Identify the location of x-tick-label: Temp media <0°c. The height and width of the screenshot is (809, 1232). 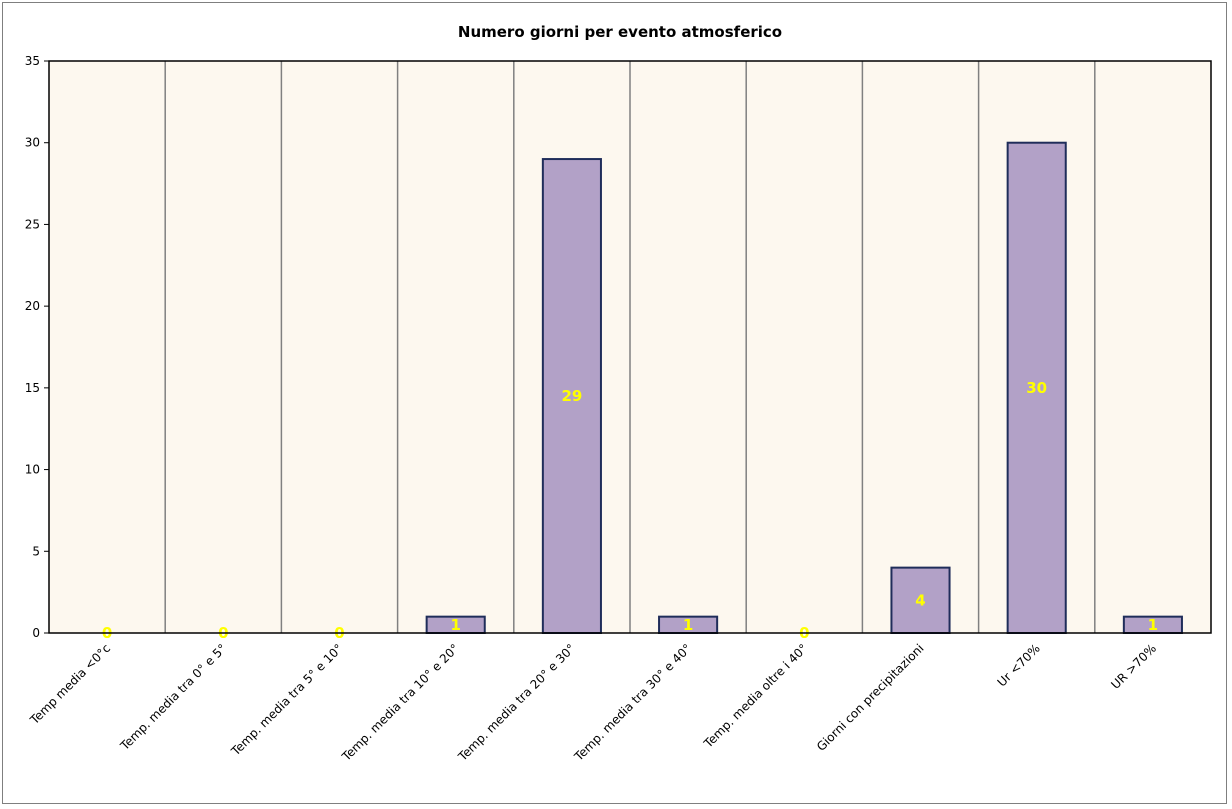
(70, 684).